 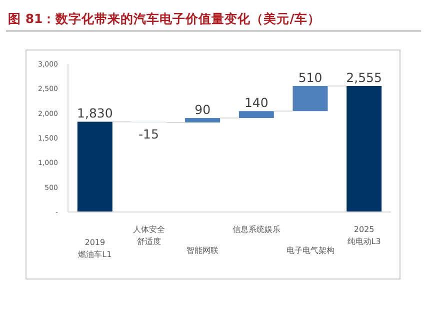 I want to click on x-tick-label: 2019 燃油车L1, so click(x=95, y=248).